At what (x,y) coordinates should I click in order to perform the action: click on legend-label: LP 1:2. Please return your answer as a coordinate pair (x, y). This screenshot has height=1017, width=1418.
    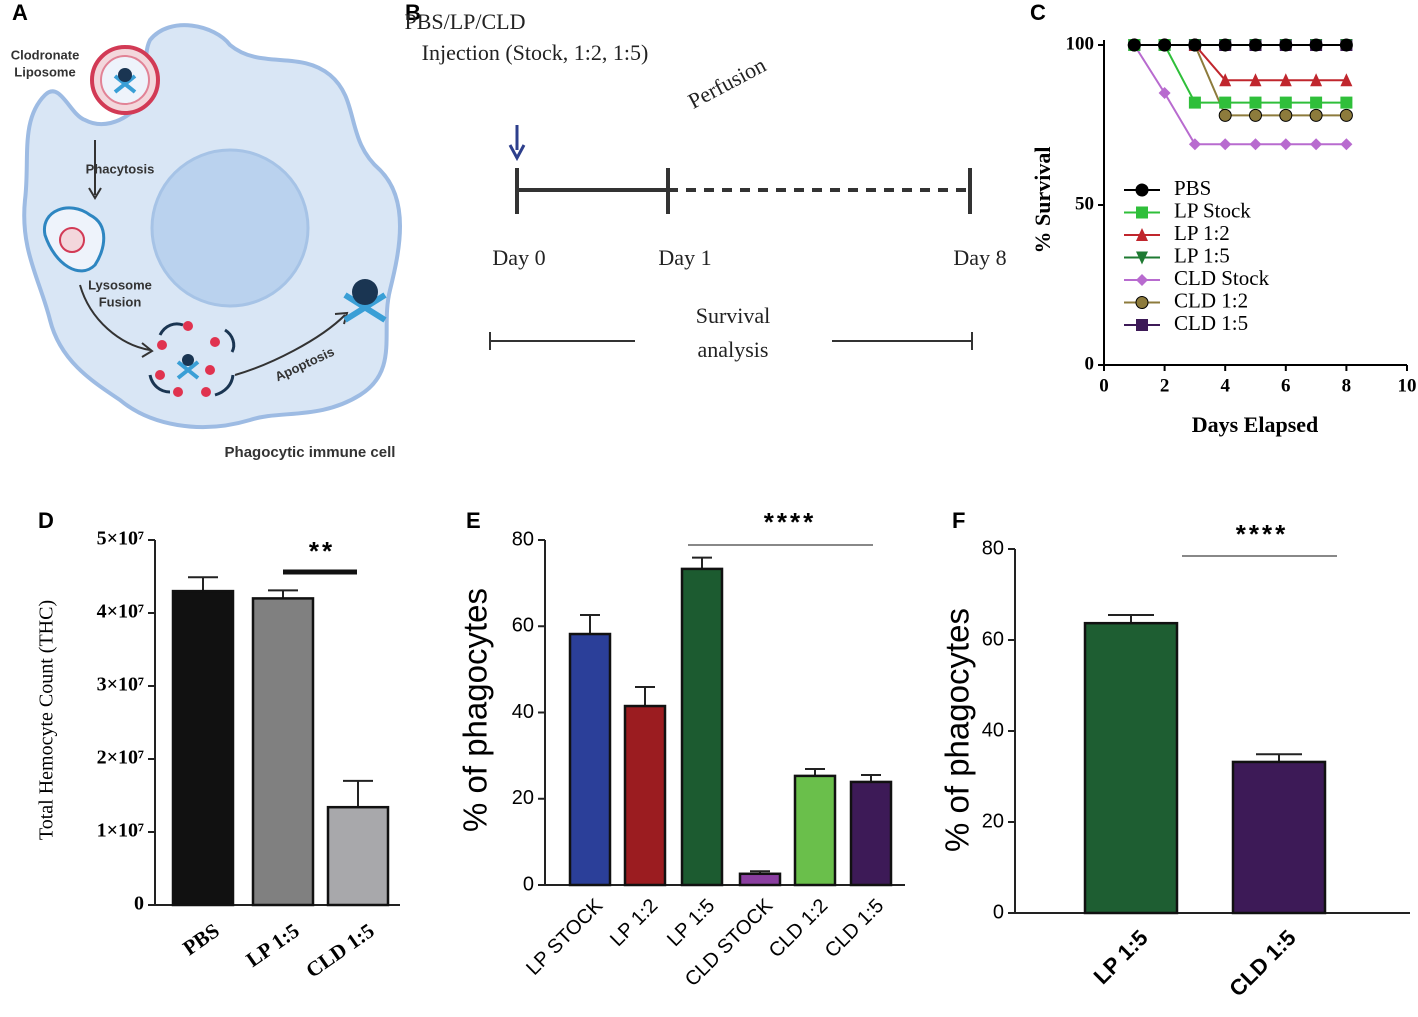
    Looking at the image, I should click on (1202, 233).